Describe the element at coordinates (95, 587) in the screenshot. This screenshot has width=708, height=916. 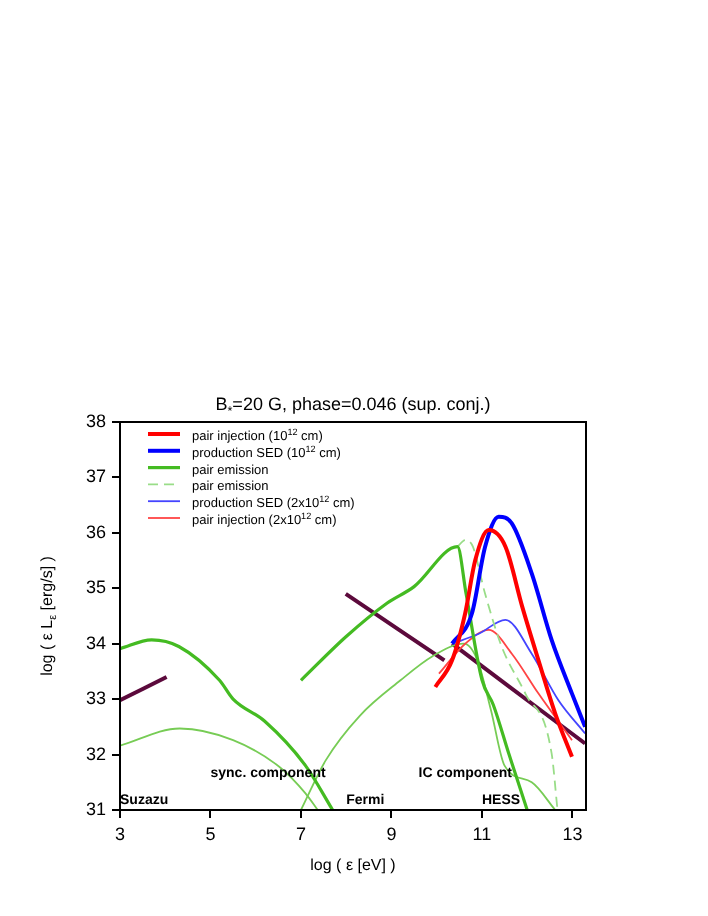
I see `y-tick-label: 35` at that location.